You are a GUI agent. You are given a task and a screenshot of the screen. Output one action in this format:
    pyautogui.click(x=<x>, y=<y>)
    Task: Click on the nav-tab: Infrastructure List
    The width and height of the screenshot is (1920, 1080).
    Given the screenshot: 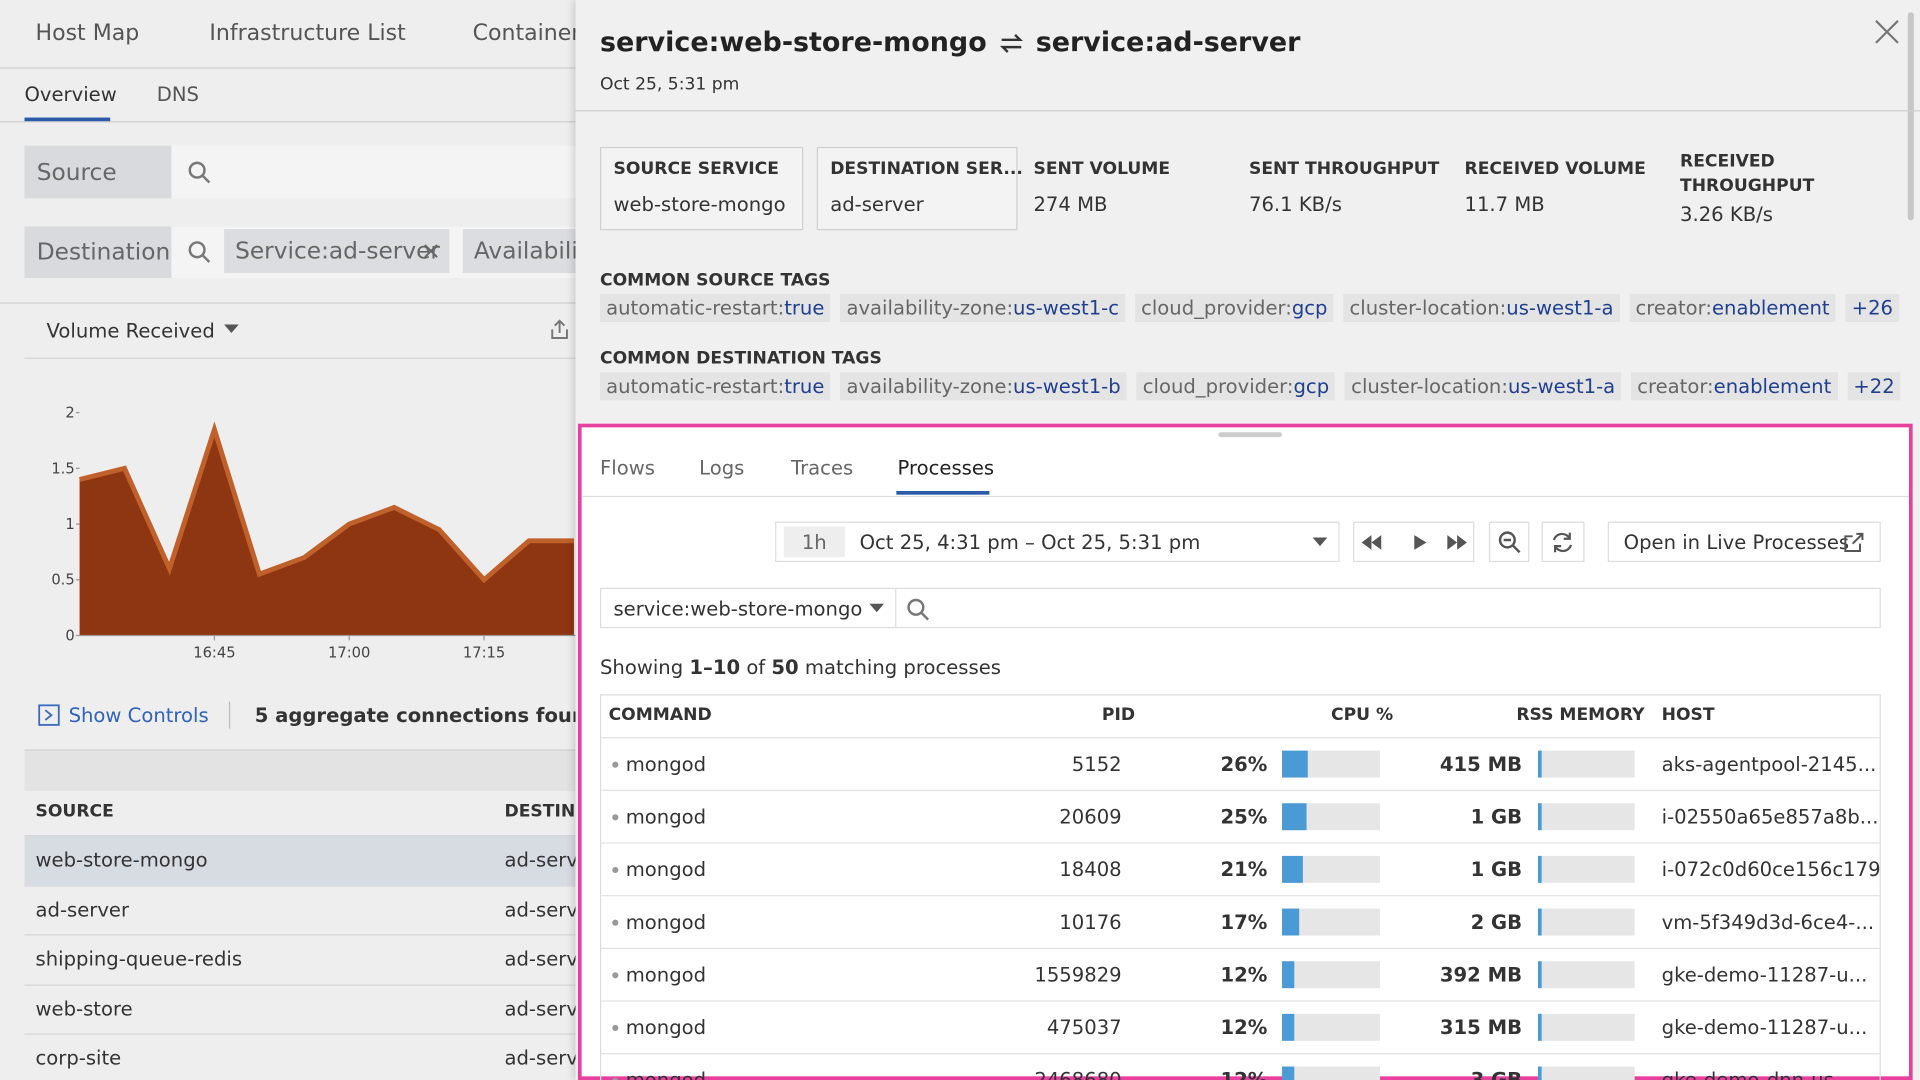 What is the action you would take?
    pyautogui.click(x=307, y=33)
    